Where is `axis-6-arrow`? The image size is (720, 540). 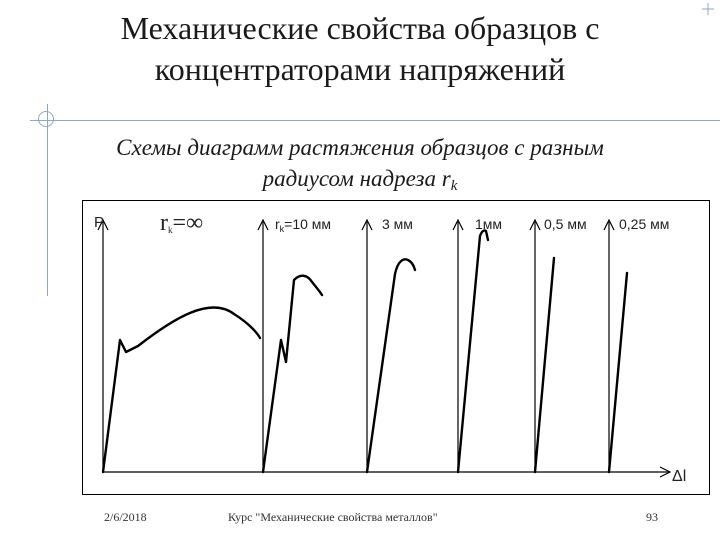 axis-6-arrow is located at coordinates (609, 224).